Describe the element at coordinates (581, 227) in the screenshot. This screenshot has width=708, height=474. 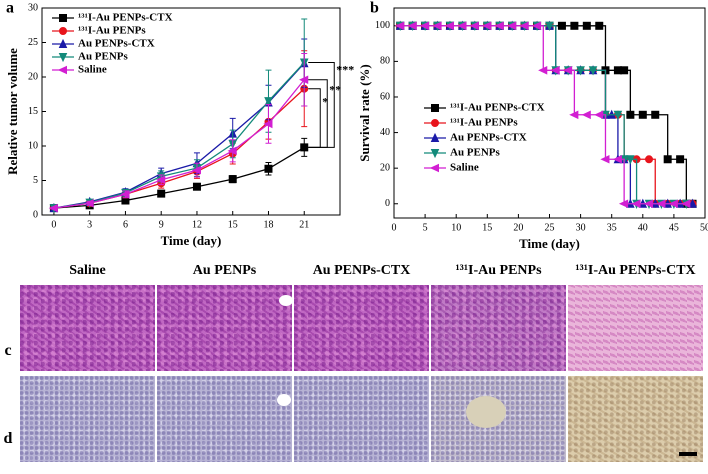
I see `x-tick-label: 30` at that location.